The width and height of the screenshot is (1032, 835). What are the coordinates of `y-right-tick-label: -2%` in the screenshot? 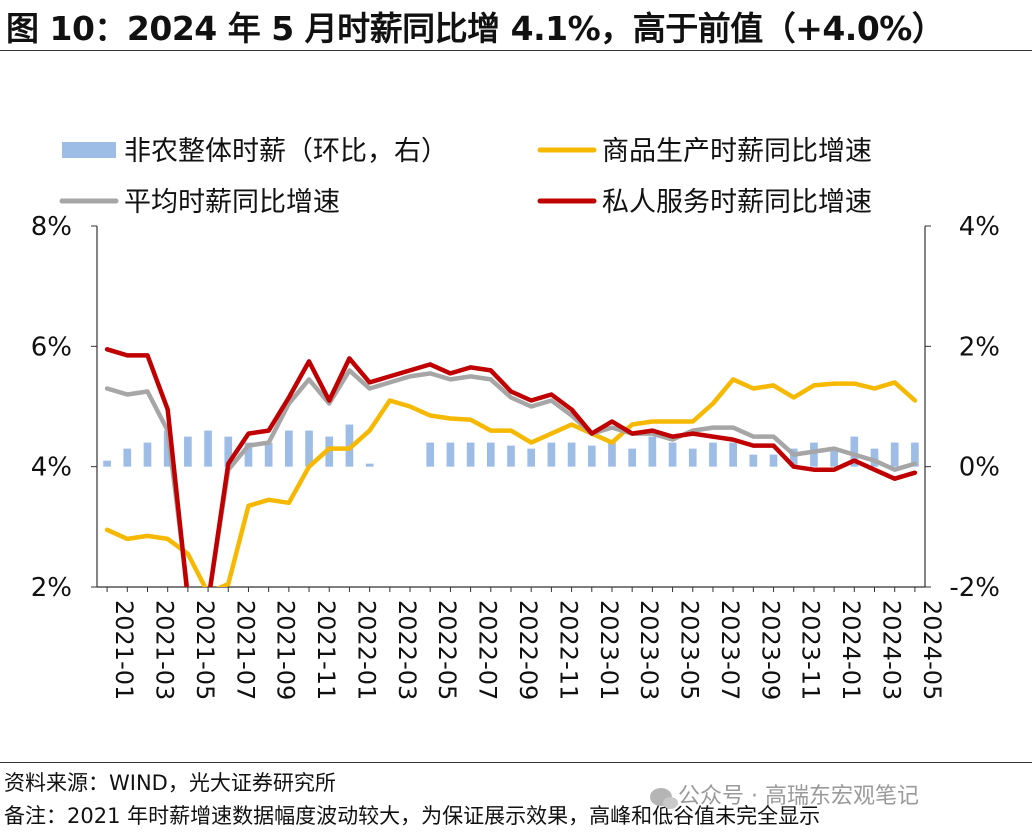 It's located at (974, 588).